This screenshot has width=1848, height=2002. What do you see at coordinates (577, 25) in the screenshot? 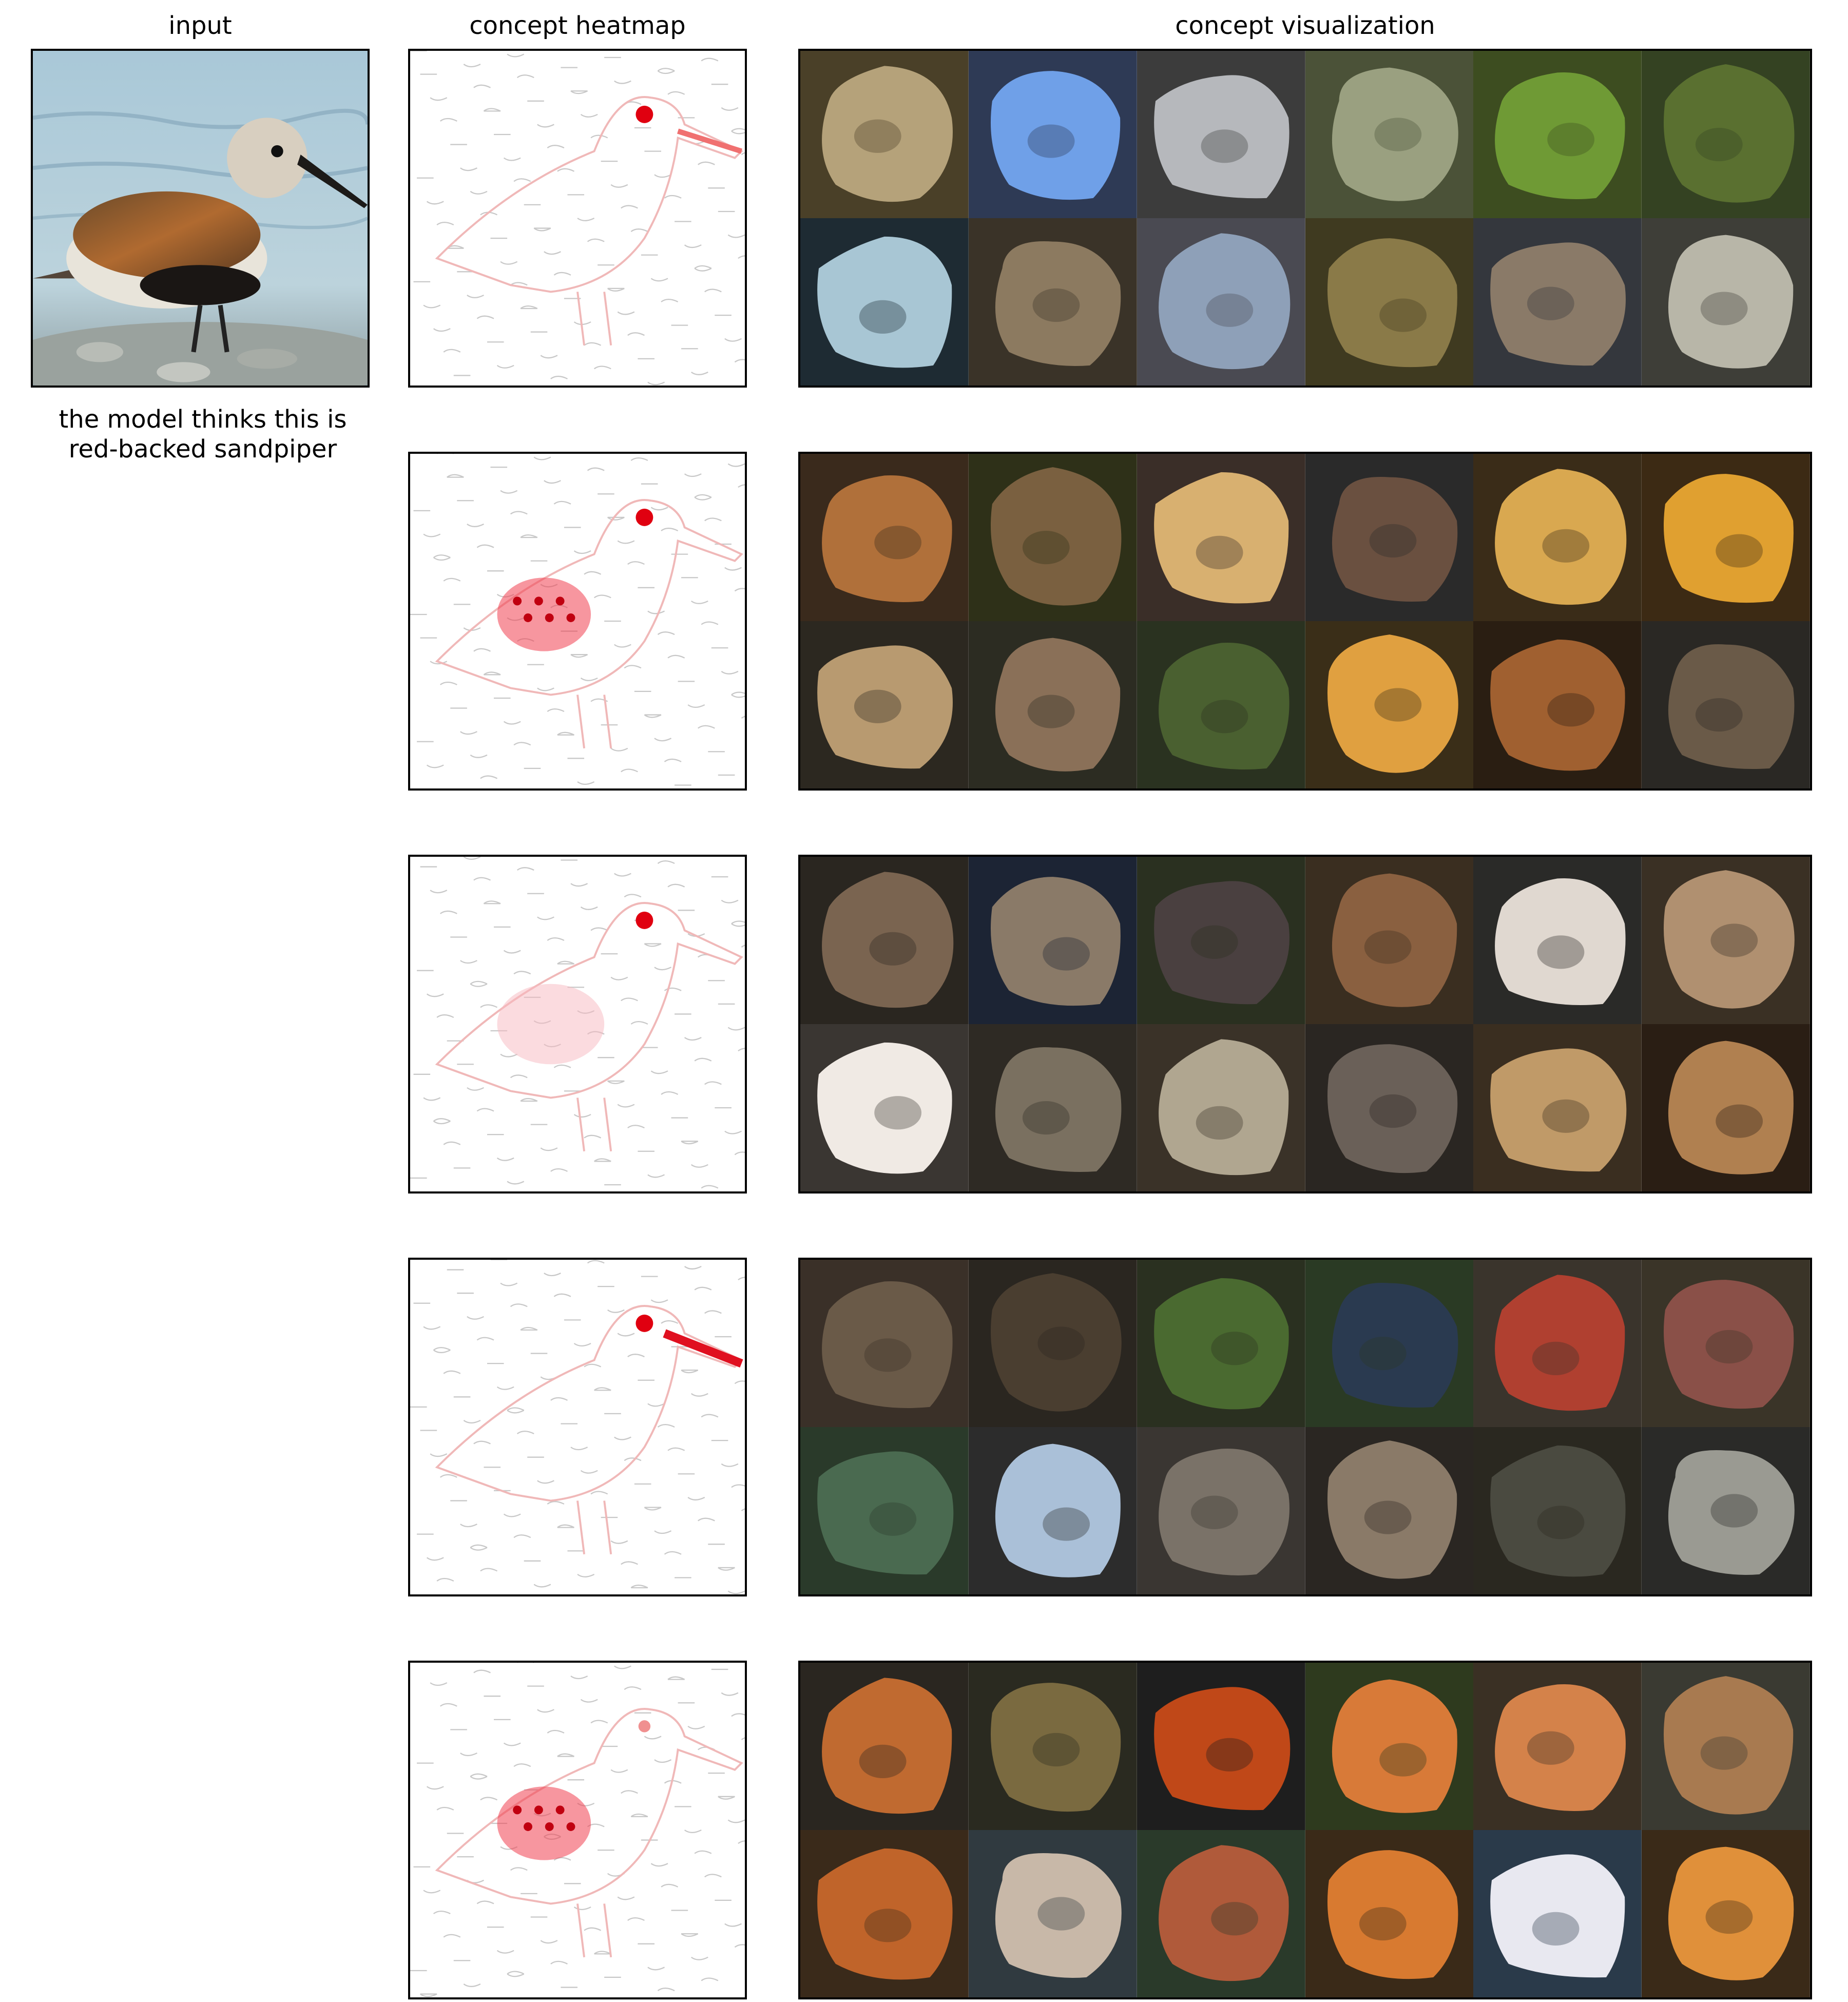
I see `heatmap-column-title: concept heatmap` at bounding box center [577, 25].